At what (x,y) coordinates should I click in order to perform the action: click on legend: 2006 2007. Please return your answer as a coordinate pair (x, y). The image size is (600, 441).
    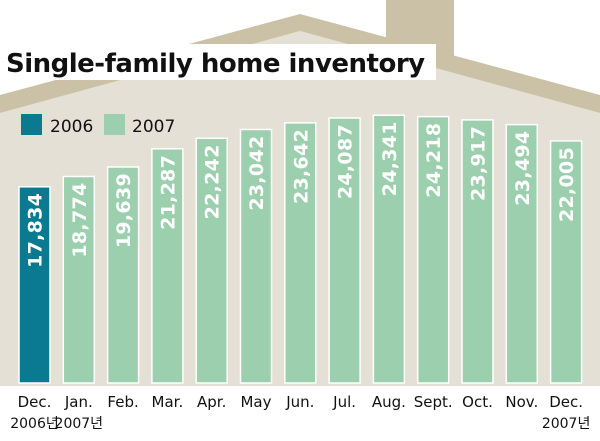
    Looking at the image, I should click on (98, 125).